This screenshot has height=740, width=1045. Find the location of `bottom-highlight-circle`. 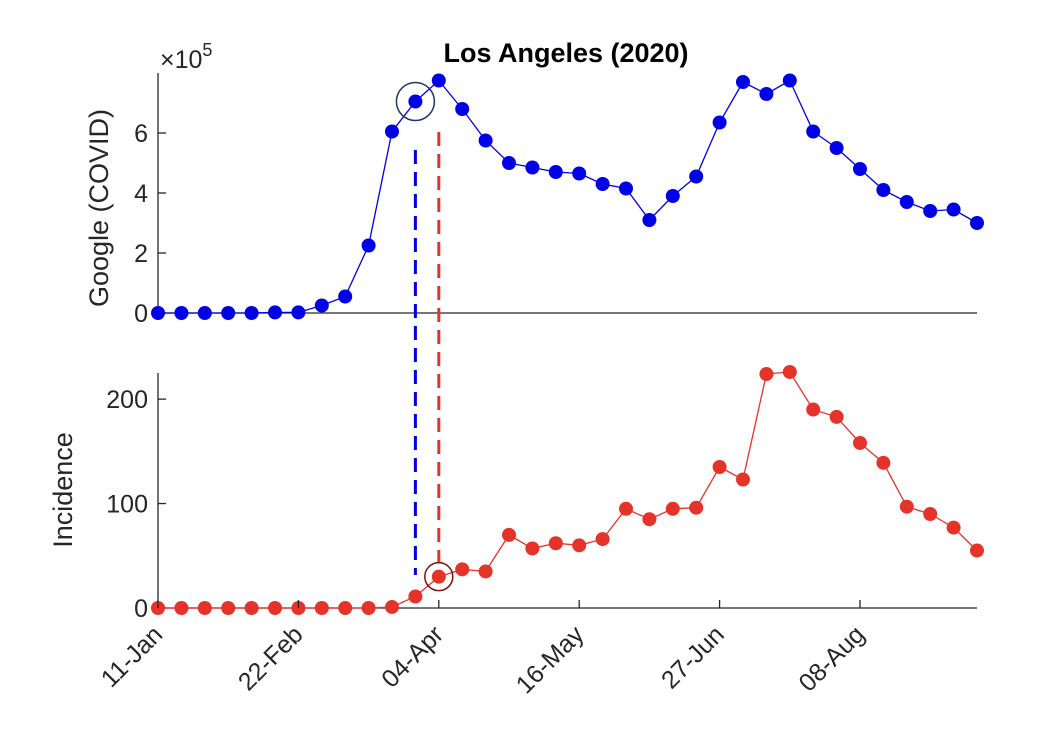

bottom-highlight-circle is located at coordinates (439, 576).